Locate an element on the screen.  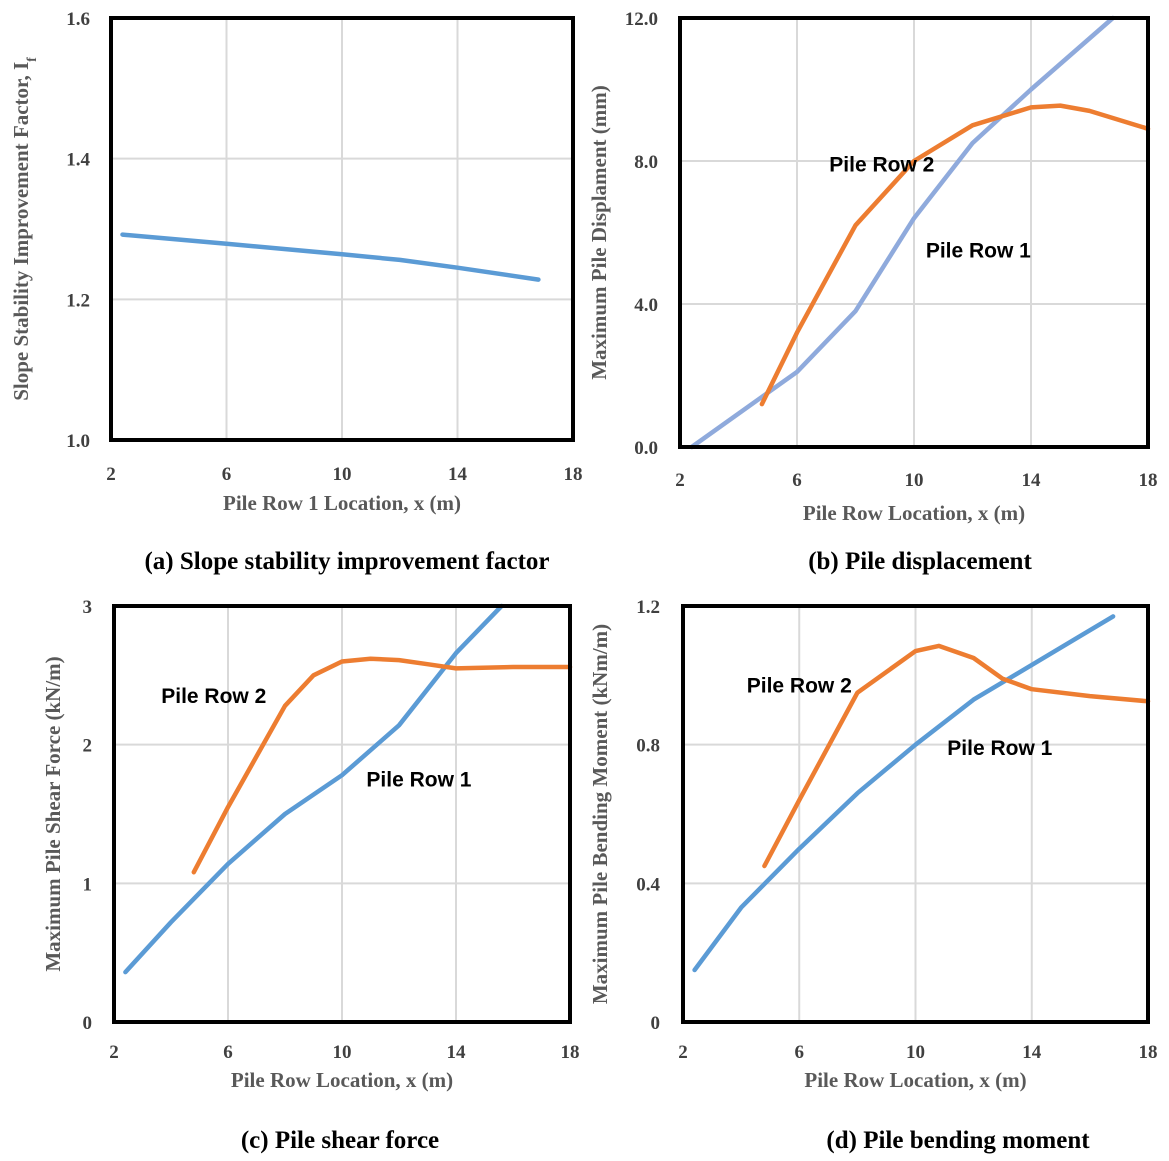
y-tick-label: 1.4 is located at coordinates (78, 160).